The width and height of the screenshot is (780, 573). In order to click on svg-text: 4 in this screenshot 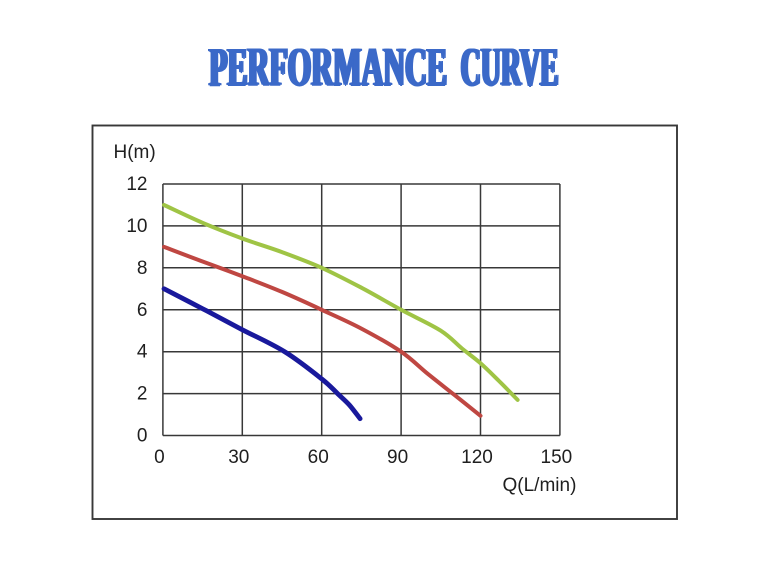, I will do `click(142, 352)`.